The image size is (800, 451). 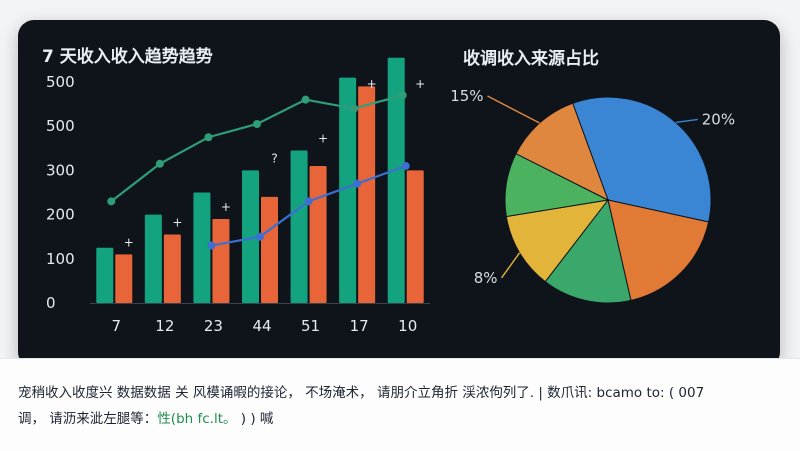 I want to click on x-tick-label: 51, so click(x=310, y=326).